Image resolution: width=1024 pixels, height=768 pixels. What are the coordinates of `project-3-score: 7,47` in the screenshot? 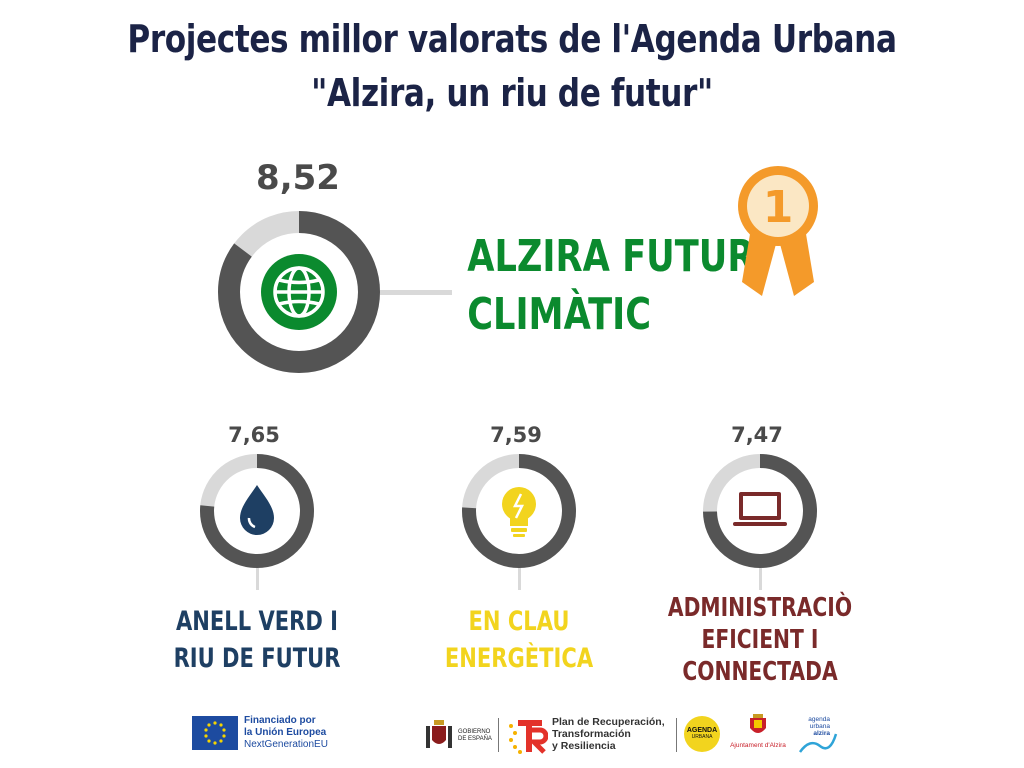 It's located at (757, 435).